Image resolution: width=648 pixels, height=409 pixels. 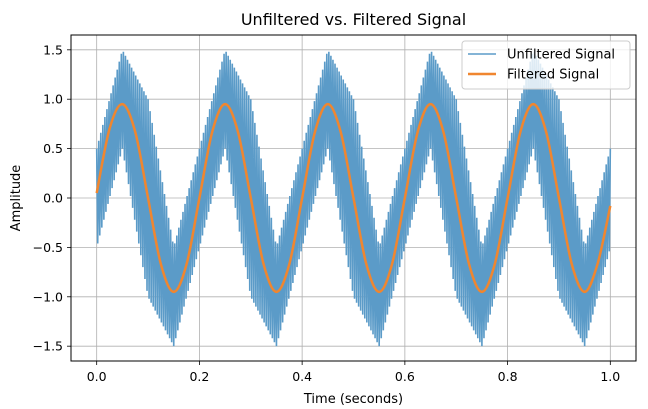 I want to click on legend-box, so click(x=546, y=65).